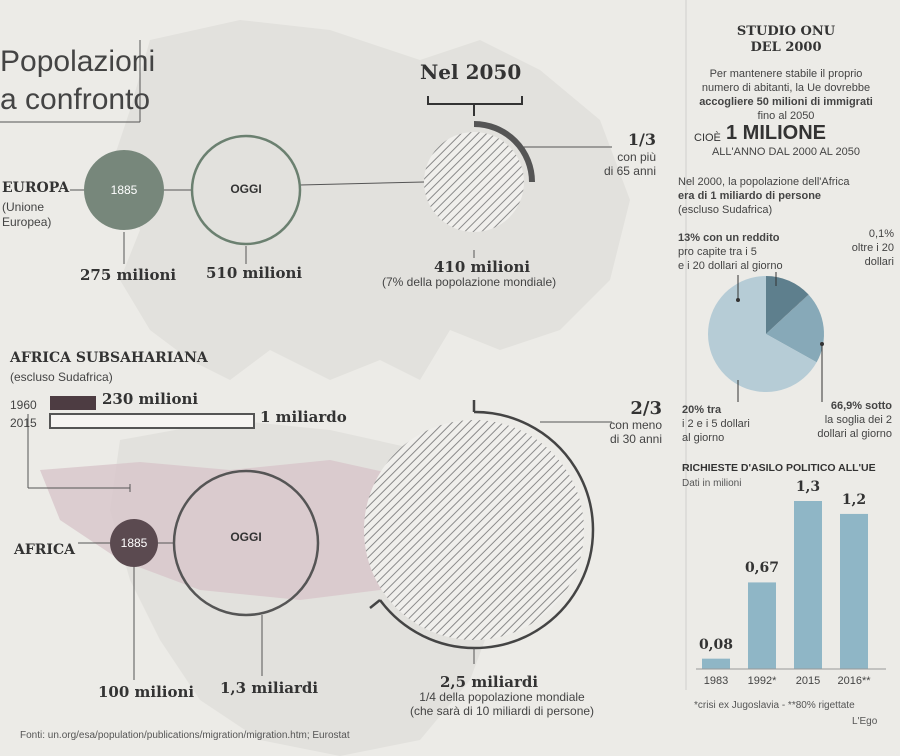 This screenshot has height=756, width=900. I want to click on pie-label-66-2: la soglia dei 2, so click(858, 420).